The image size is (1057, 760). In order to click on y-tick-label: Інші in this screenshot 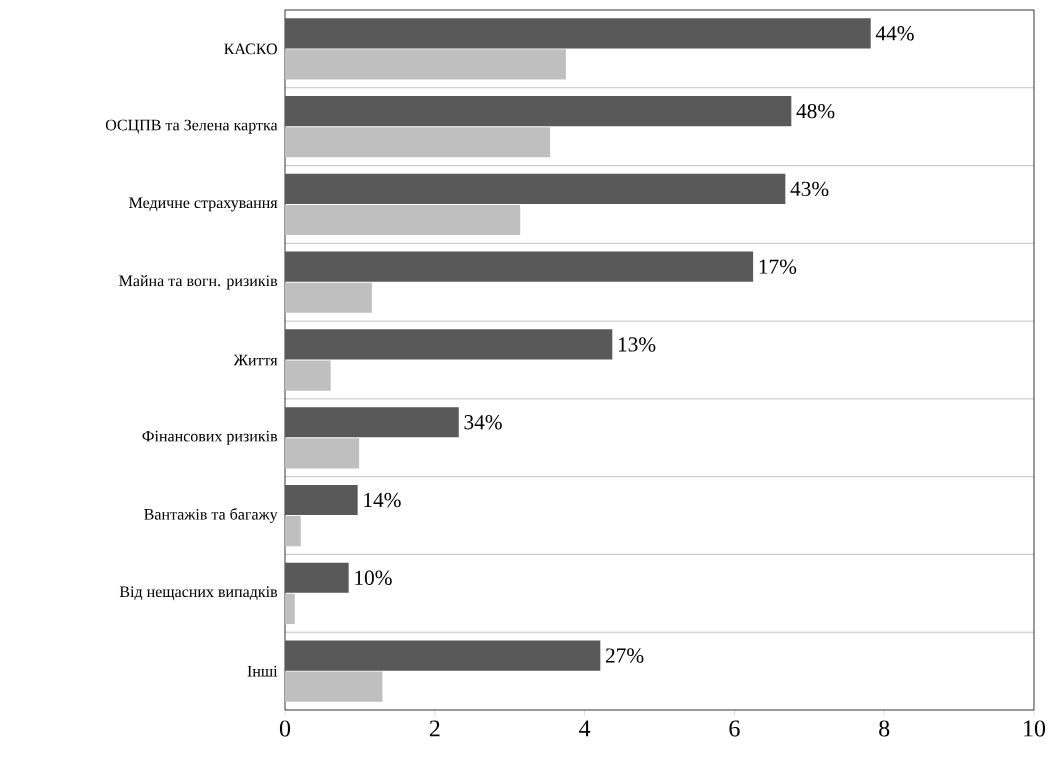, I will do `click(262, 671)`.